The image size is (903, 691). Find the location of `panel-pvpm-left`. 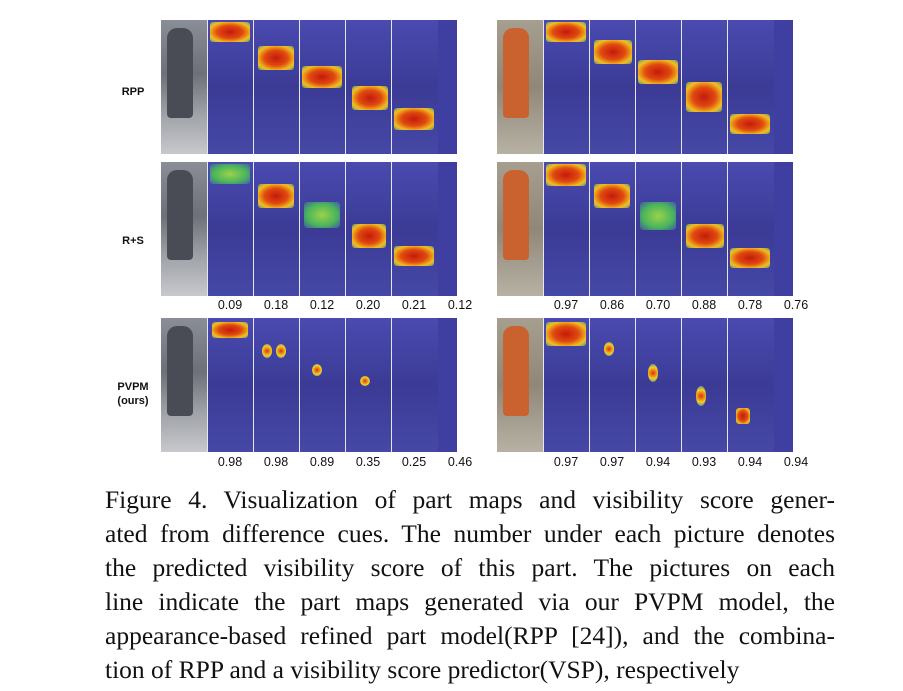

panel-pvpm-left is located at coordinates (309, 385).